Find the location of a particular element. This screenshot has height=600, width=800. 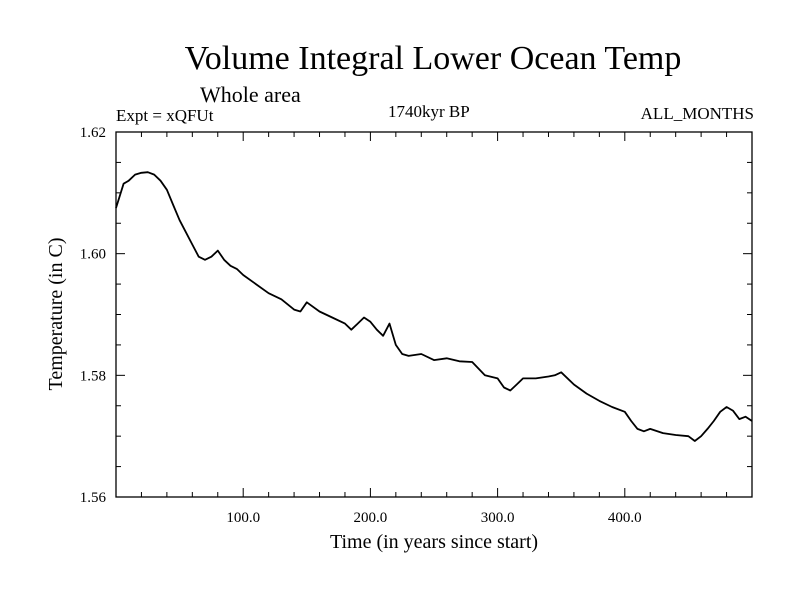

x-axis-label: Time (in years since start) is located at coordinates (434, 542).